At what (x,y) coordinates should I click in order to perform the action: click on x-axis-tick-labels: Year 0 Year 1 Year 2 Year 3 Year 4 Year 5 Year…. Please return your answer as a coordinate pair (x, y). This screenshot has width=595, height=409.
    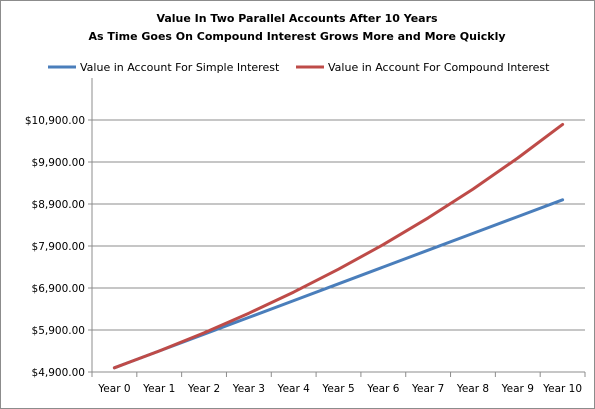
    Looking at the image, I should click on (339, 389).